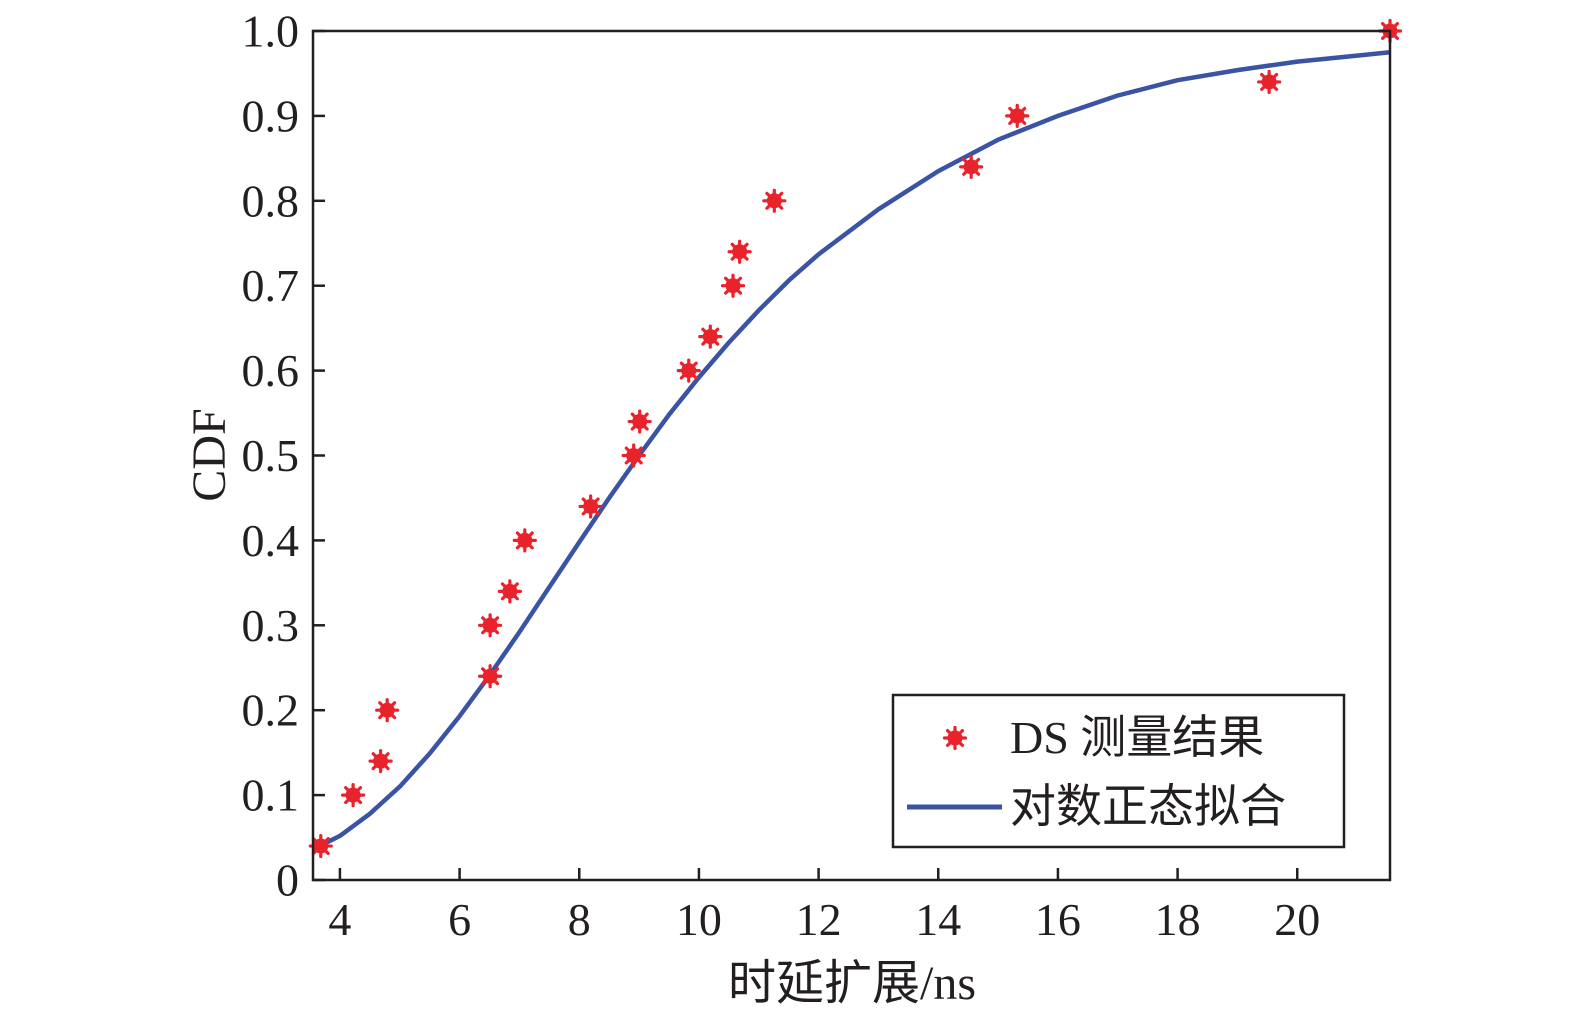  I want to click on y-tick-label: 0.3, so click(271, 625).